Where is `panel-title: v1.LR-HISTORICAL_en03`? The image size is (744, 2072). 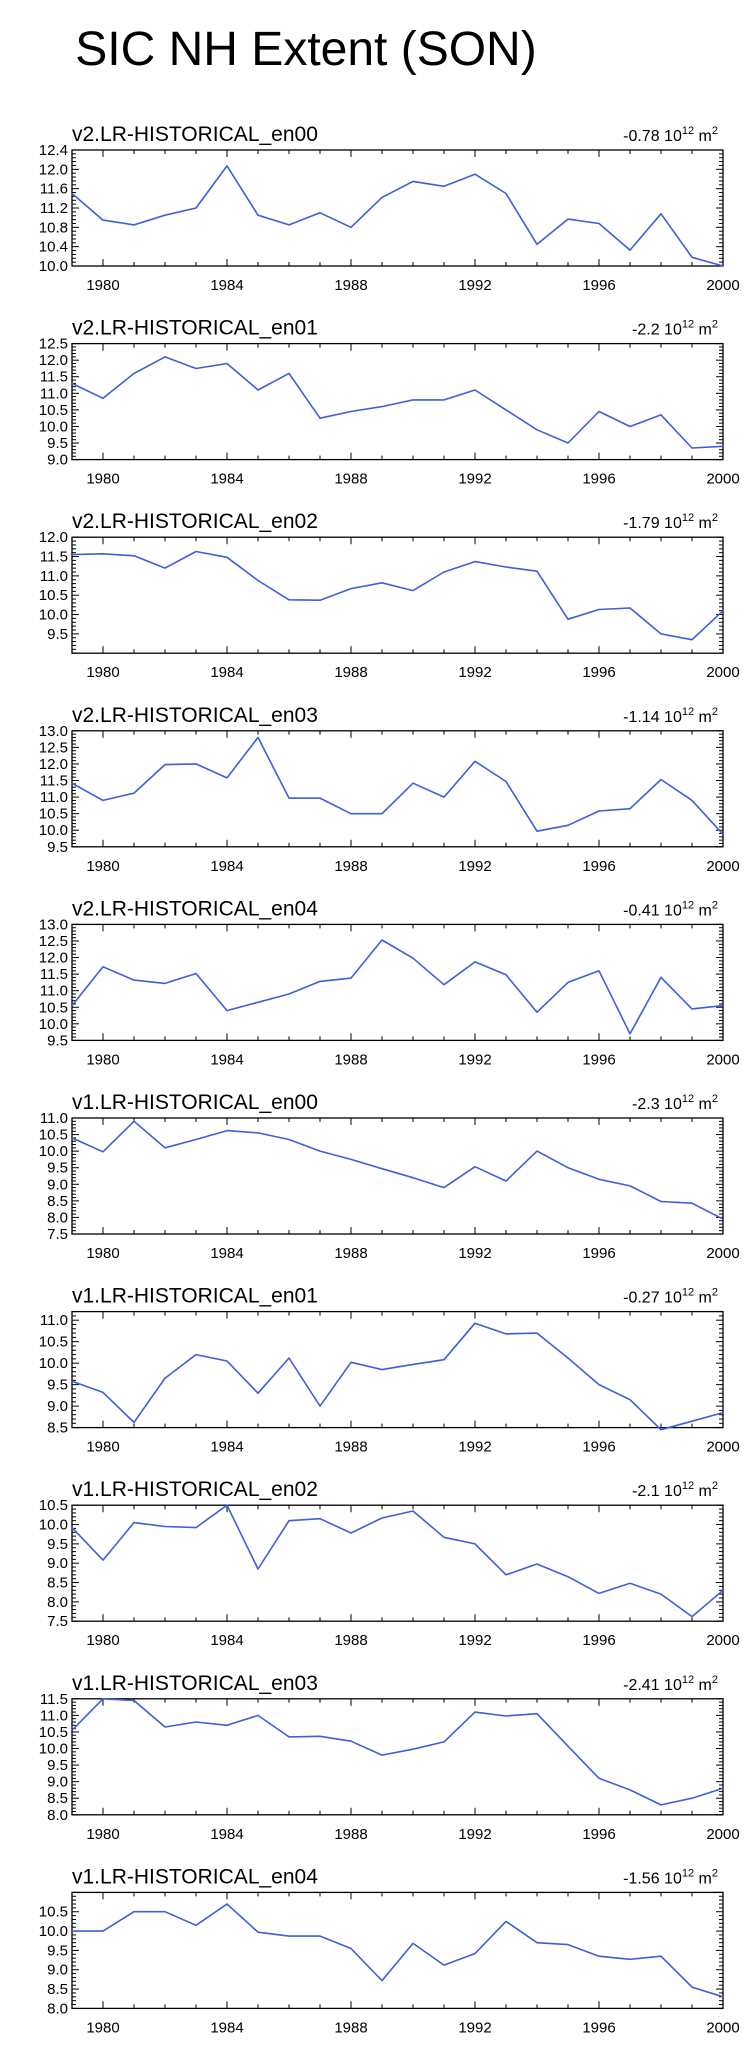 panel-title: v1.LR-HISTORICAL_en03 is located at coordinates (195, 1683).